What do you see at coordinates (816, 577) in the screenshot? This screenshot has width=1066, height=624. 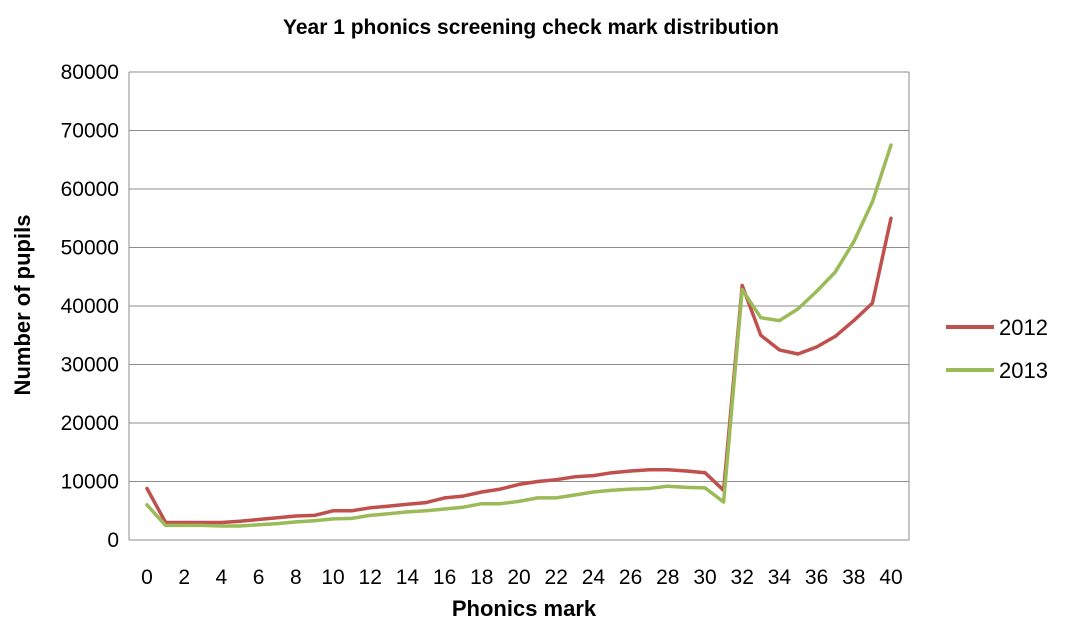 I see `x-tick-label: 36` at bounding box center [816, 577].